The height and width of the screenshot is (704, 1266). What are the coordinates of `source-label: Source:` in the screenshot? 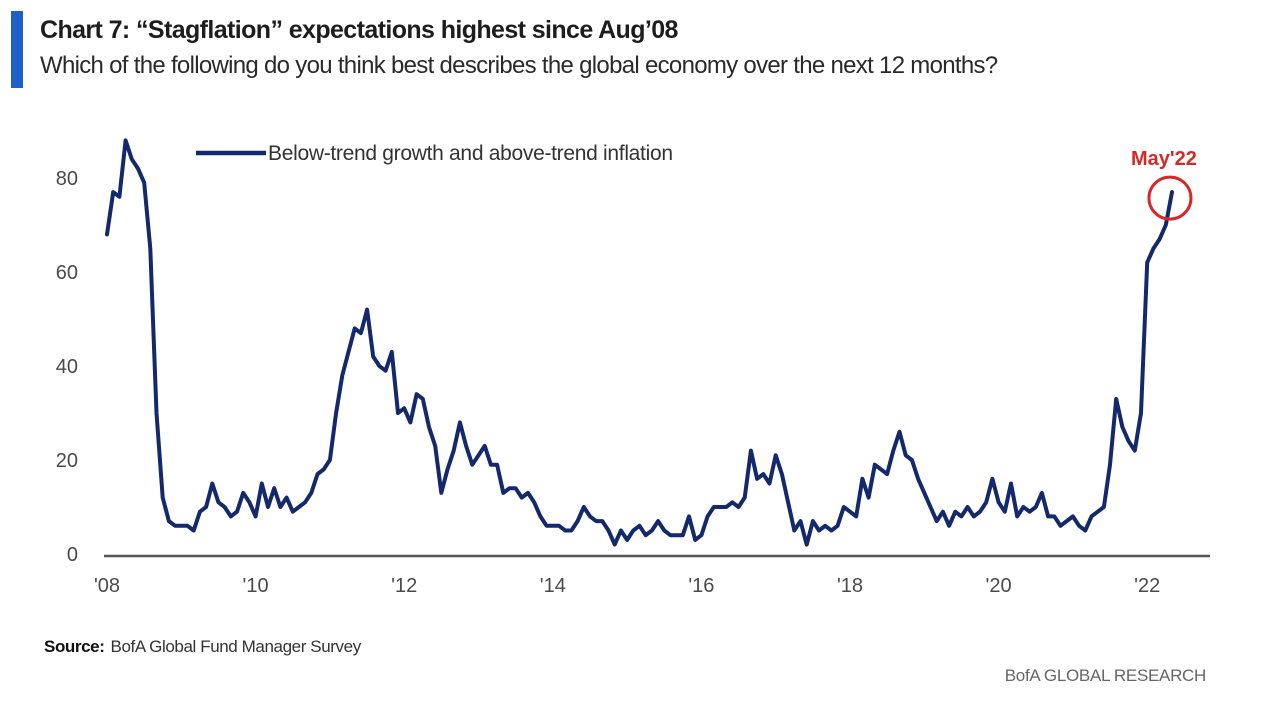 It's located at (74, 646).